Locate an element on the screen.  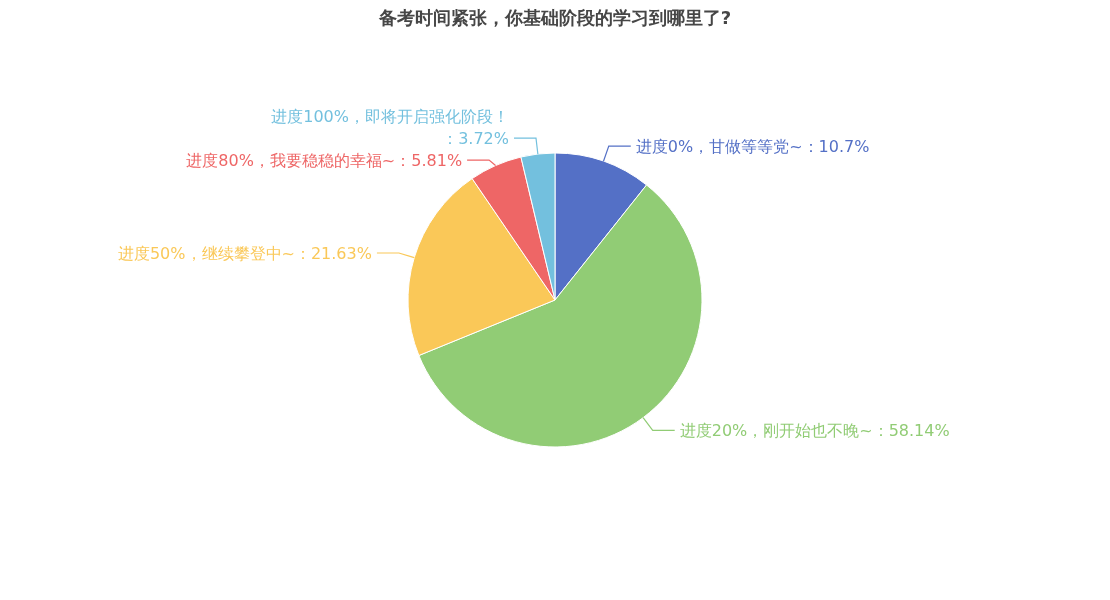
data-label: ：3.72% is located at coordinates (475, 139).